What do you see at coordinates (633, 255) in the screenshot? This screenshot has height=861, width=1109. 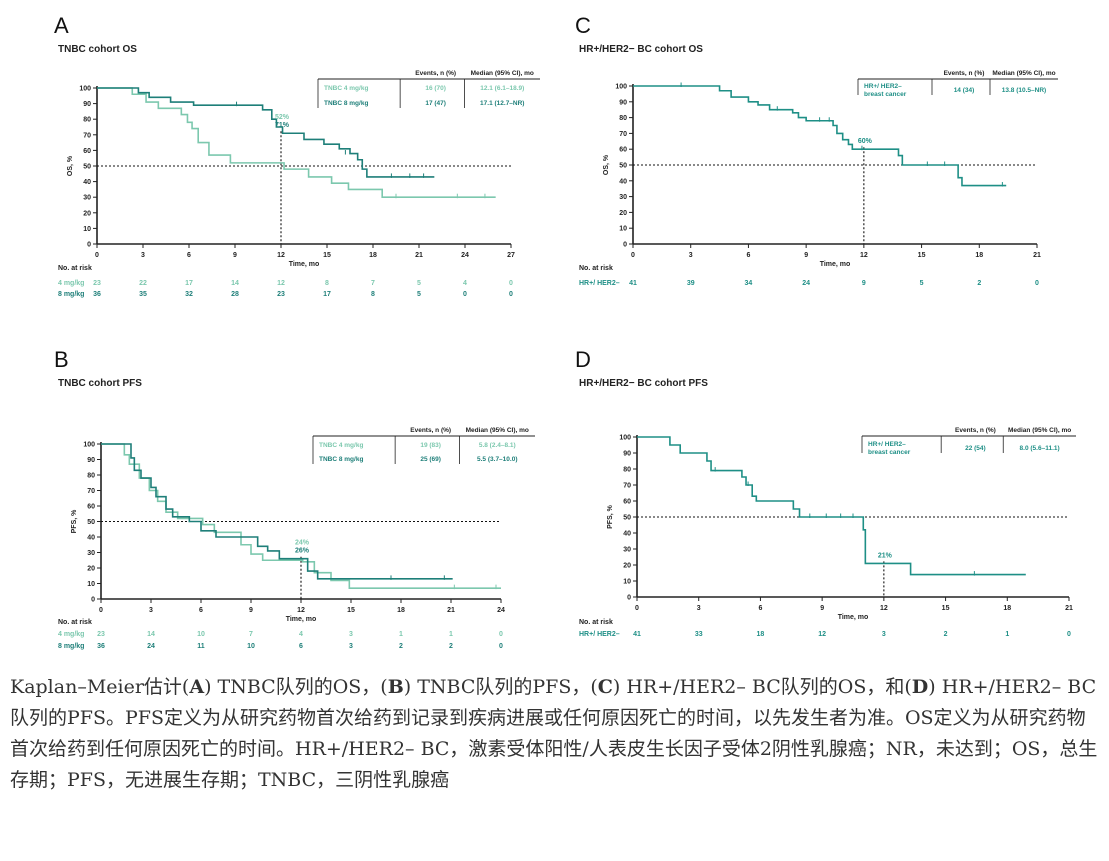 I see `x-tick-label: 0` at bounding box center [633, 255].